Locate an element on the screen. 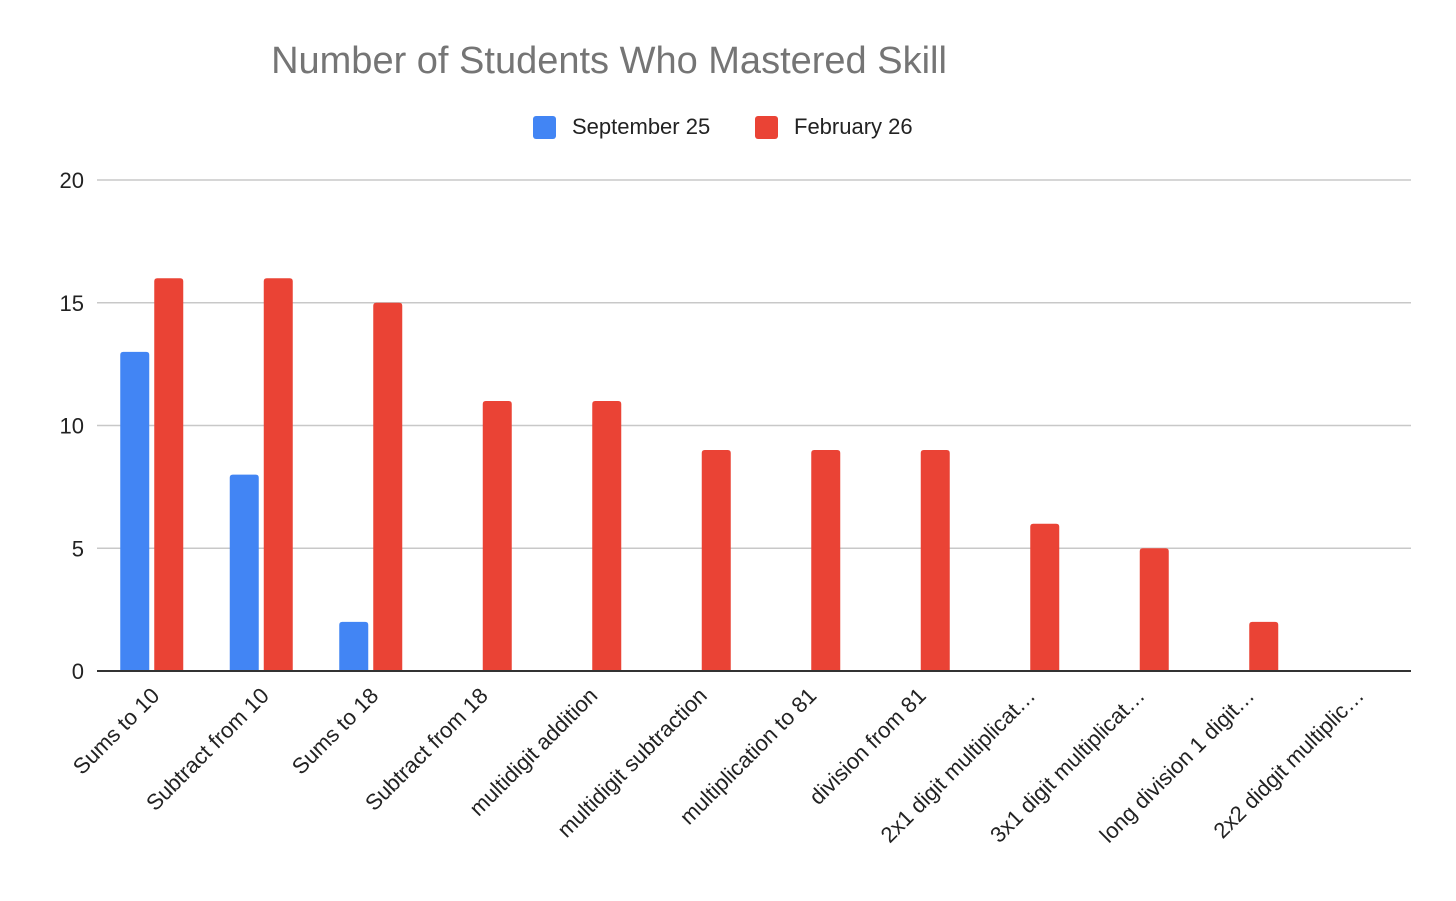 This screenshot has width=1456, height=901. legend-label-september: September 25 is located at coordinates (641, 126).